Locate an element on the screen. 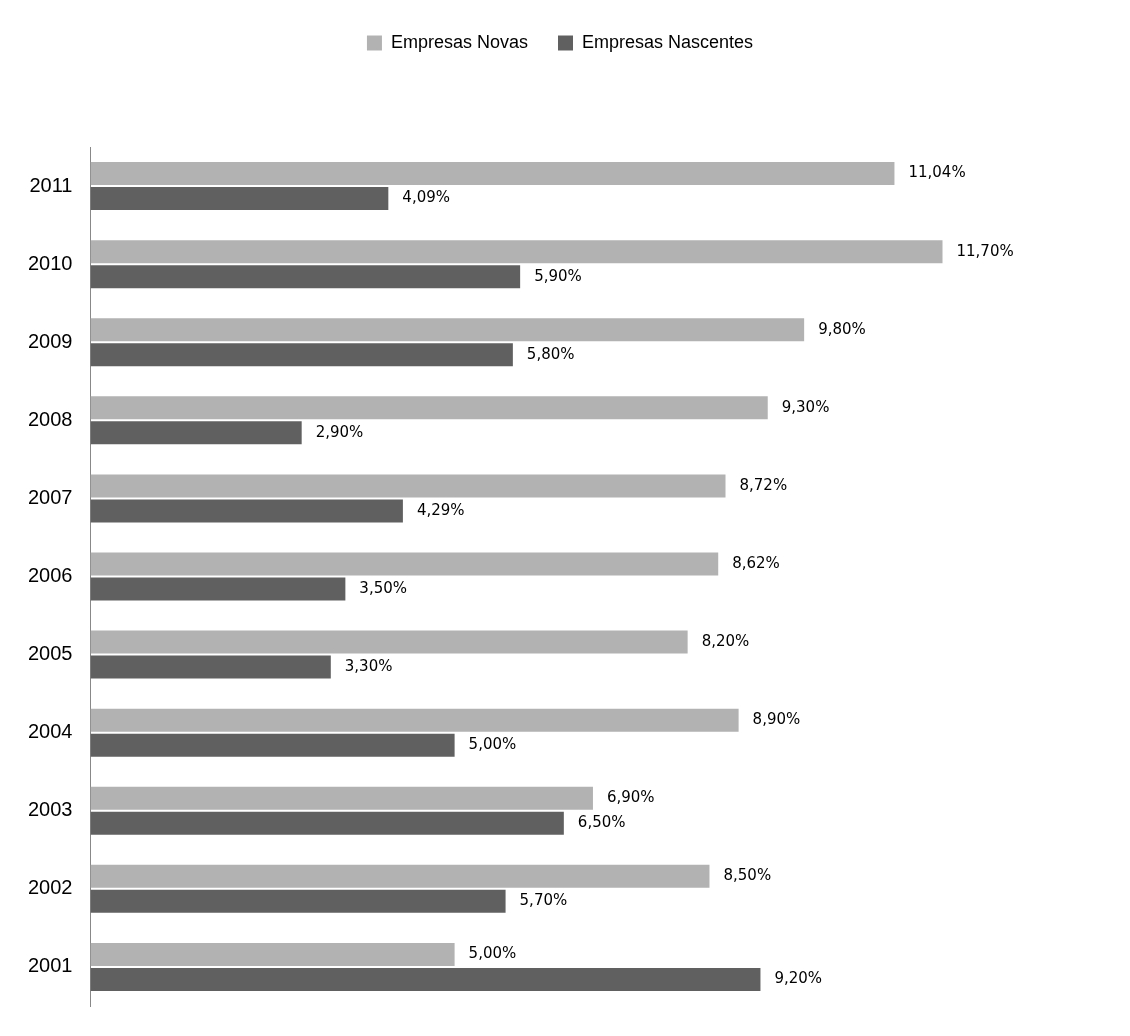 Image resolution: width=1130 pixels, height=1036 pixels. legend-label: Empresas Novas is located at coordinates (459, 41).